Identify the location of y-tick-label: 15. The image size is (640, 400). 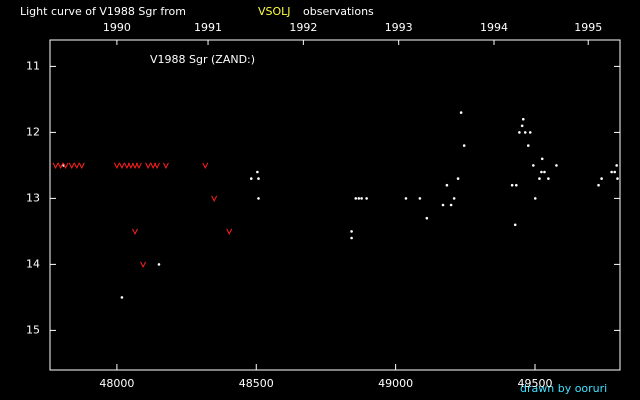
(33, 329).